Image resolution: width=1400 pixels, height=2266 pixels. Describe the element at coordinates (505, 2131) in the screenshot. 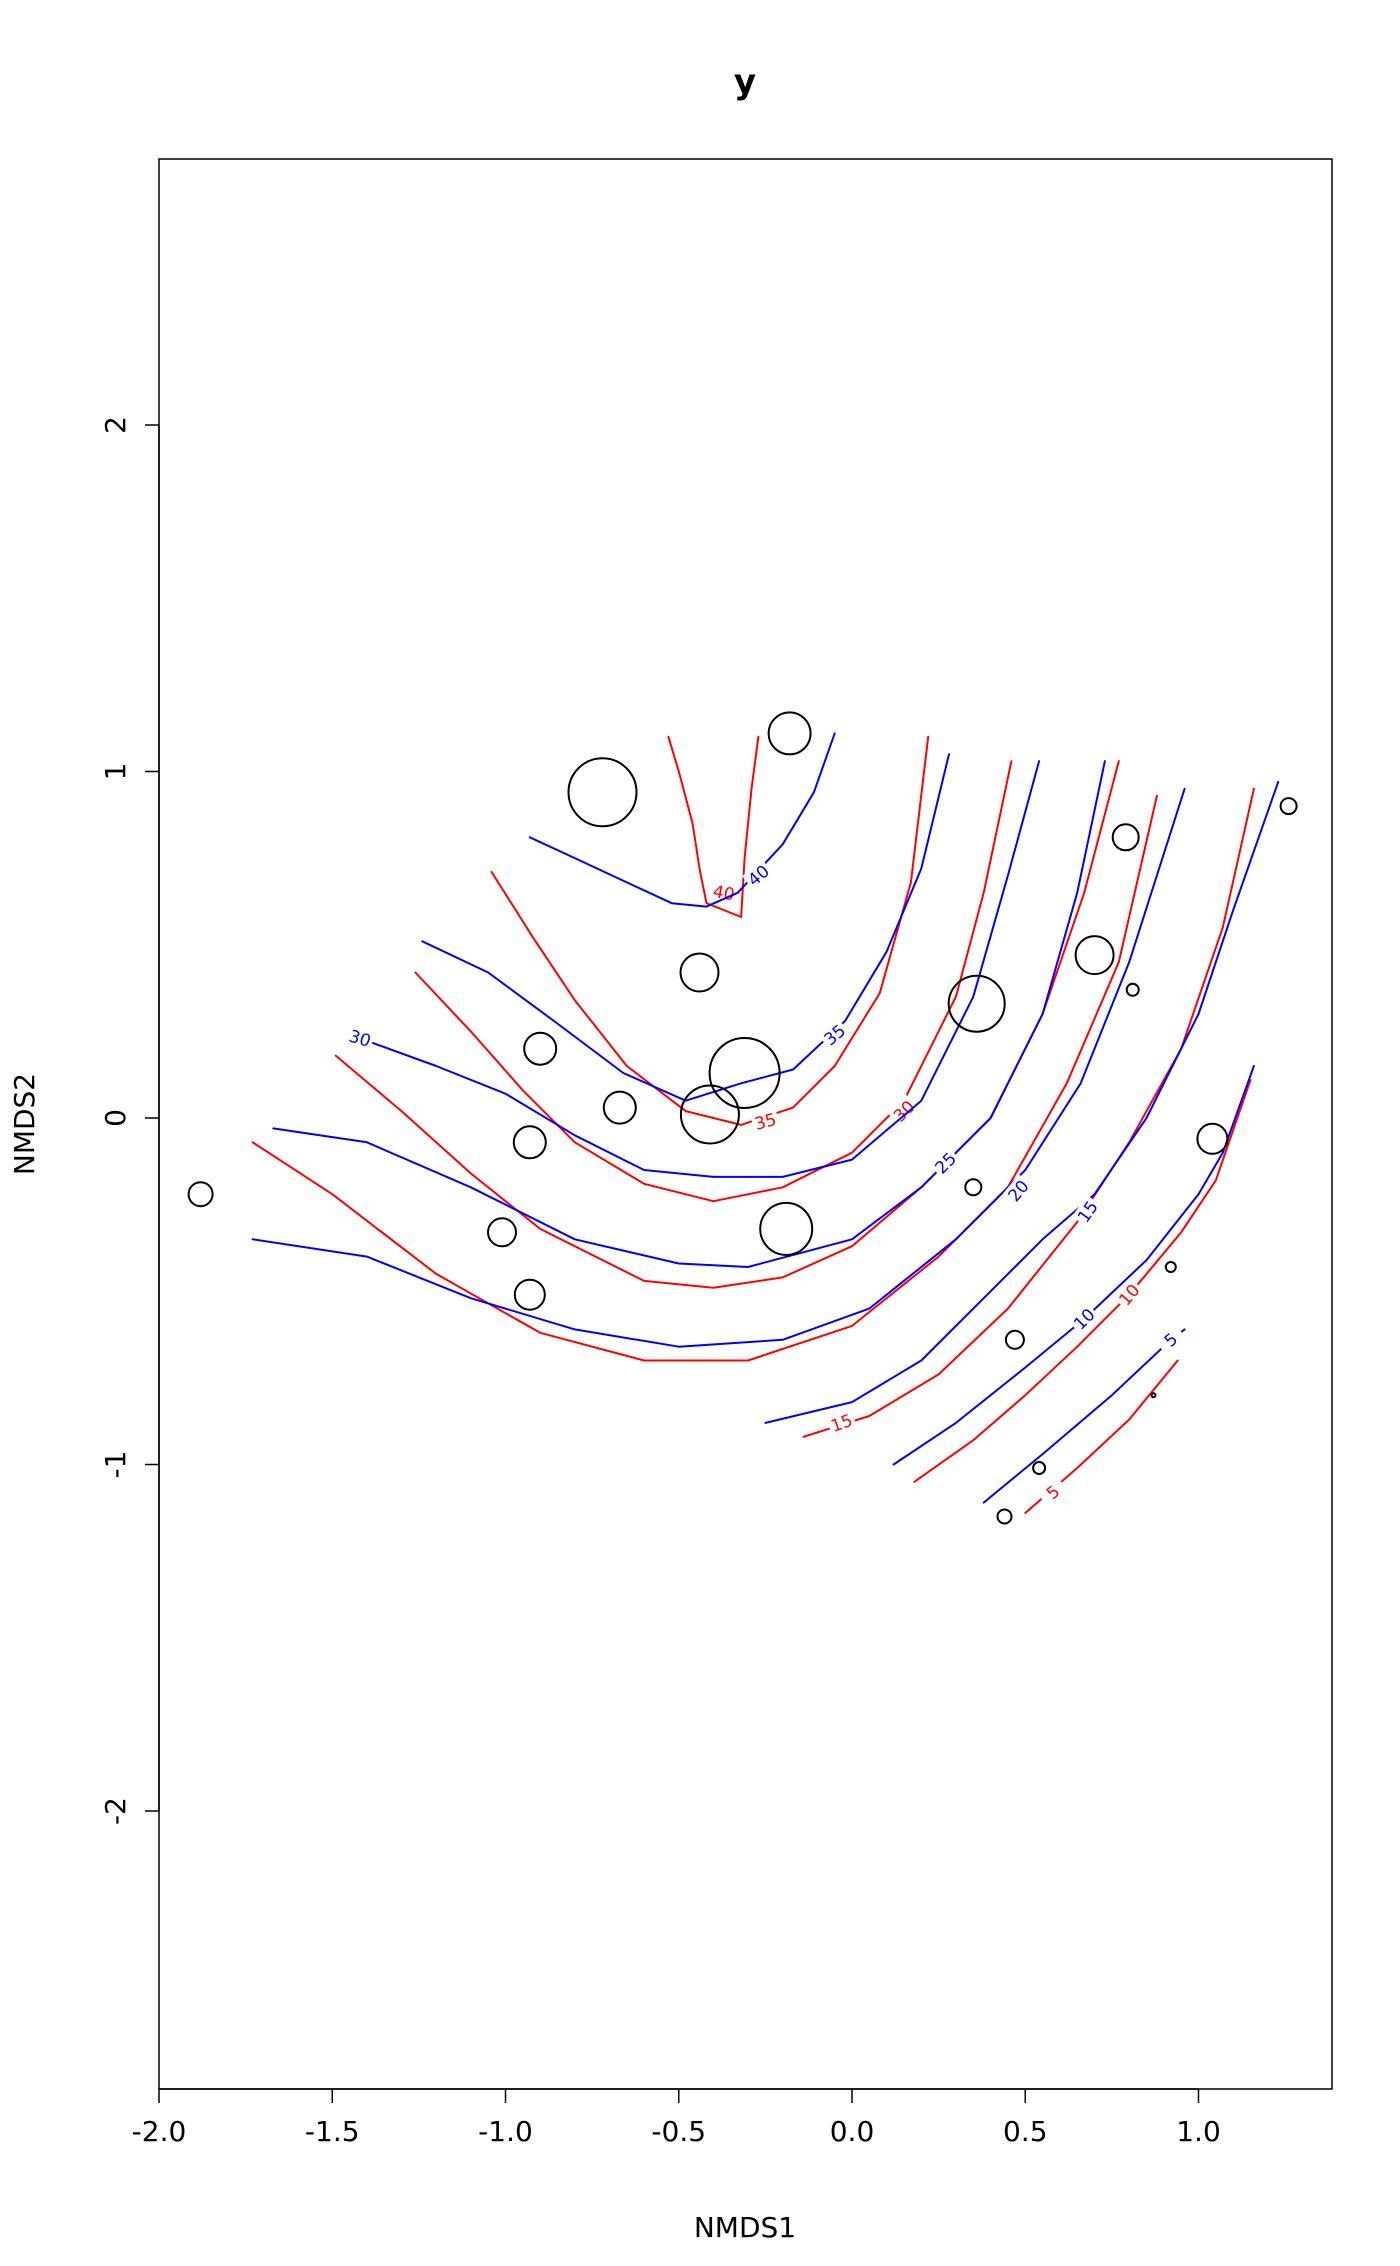

I see `x-tick-label: -1.0` at that location.